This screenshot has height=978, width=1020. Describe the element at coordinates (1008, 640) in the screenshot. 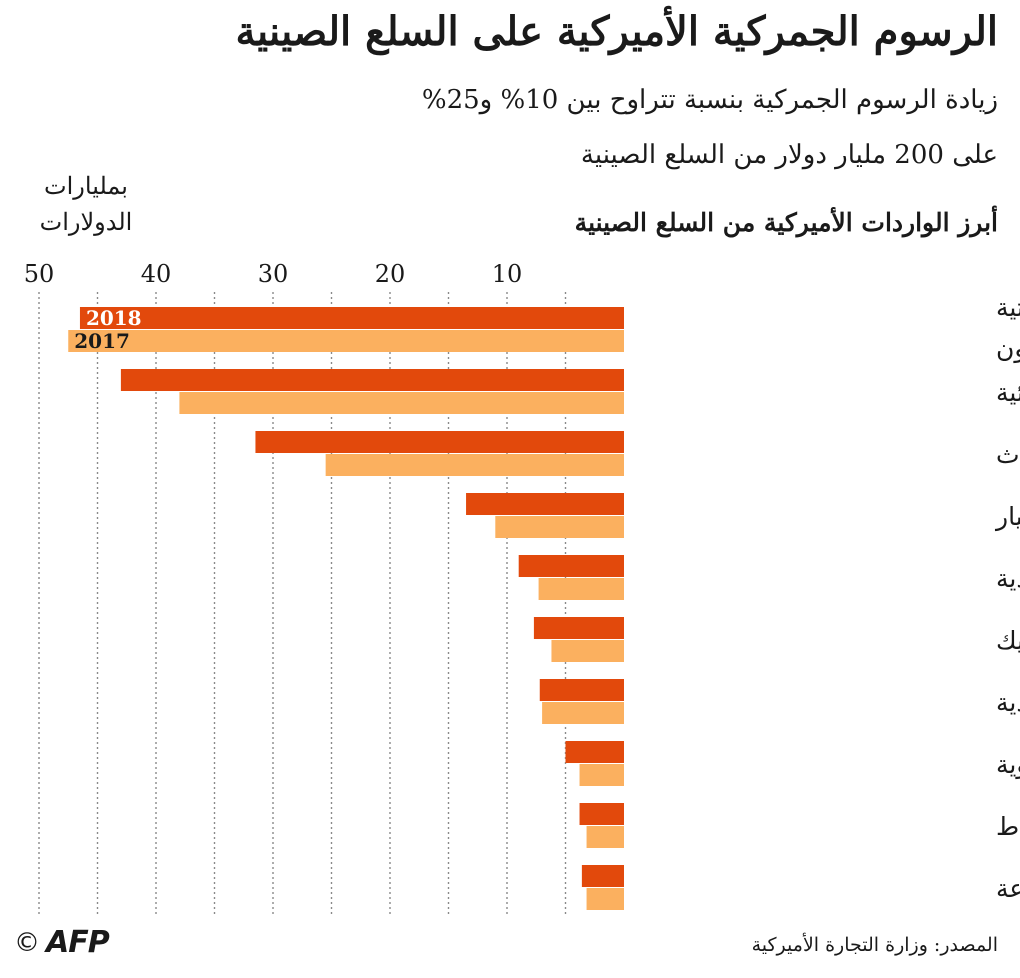

I see `category-label-5: بلاستيك` at that location.